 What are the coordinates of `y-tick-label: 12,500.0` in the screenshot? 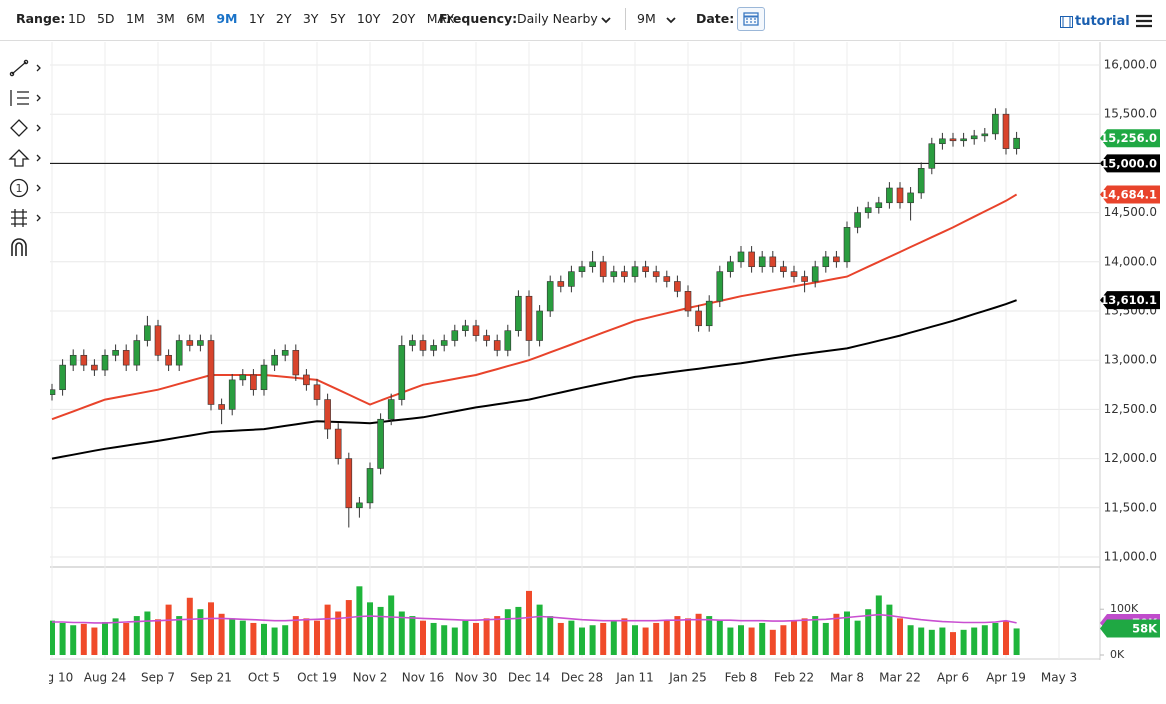 It's located at (1130, 409).